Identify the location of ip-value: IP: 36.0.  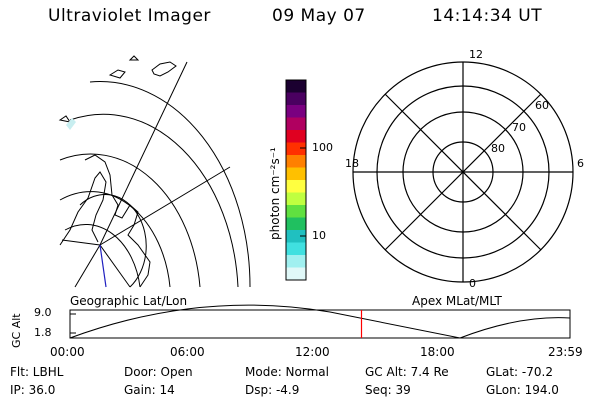
(33, 390).